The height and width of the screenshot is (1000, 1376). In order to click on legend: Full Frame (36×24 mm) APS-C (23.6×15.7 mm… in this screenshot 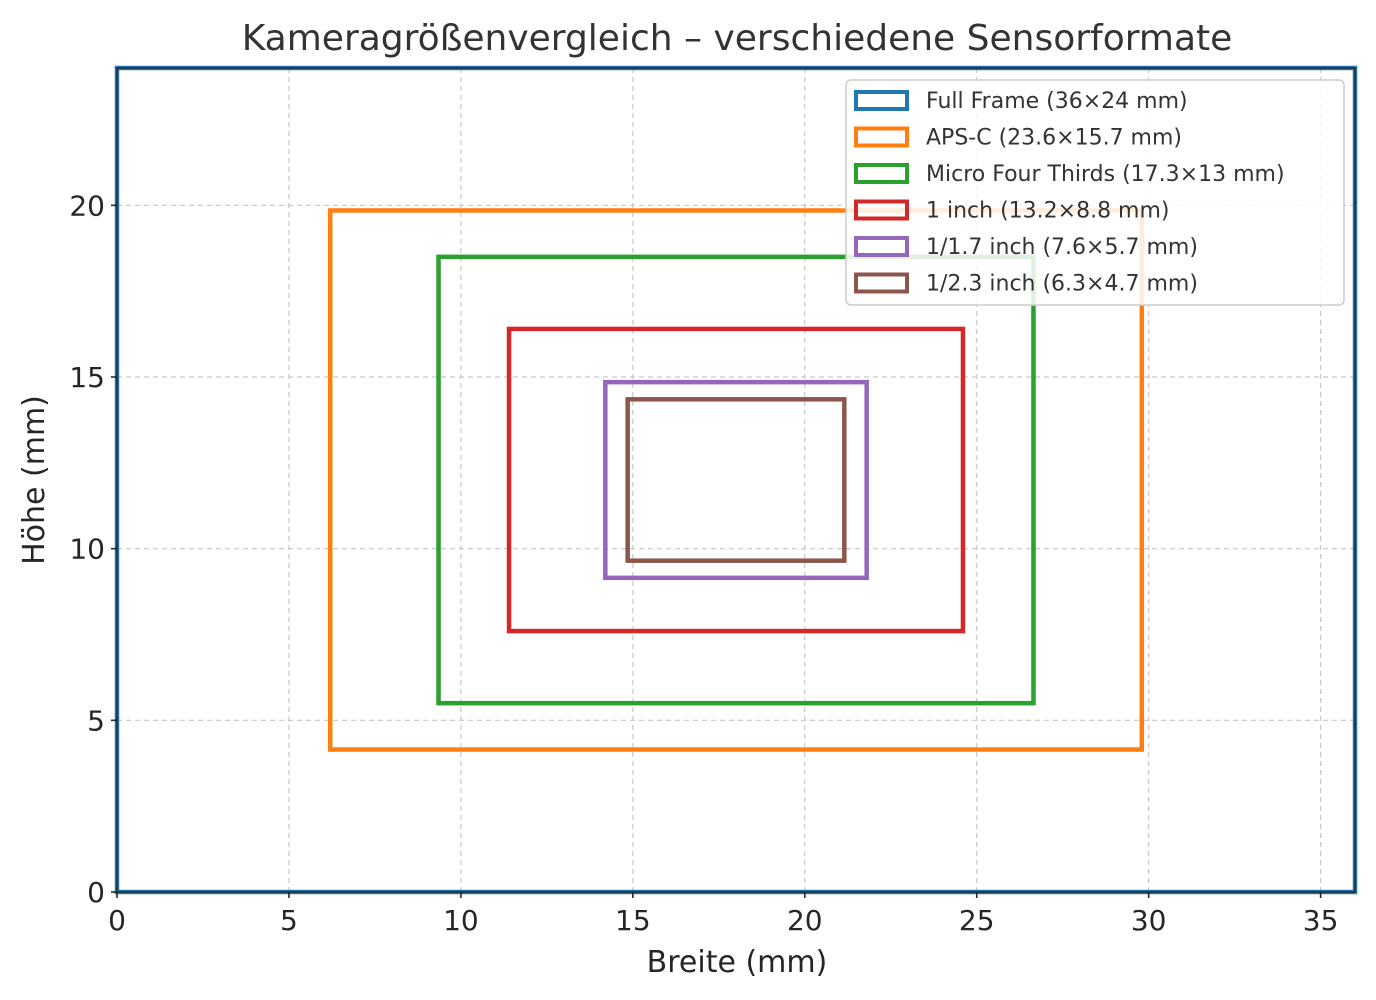, I will do `click(1095, 192)`.